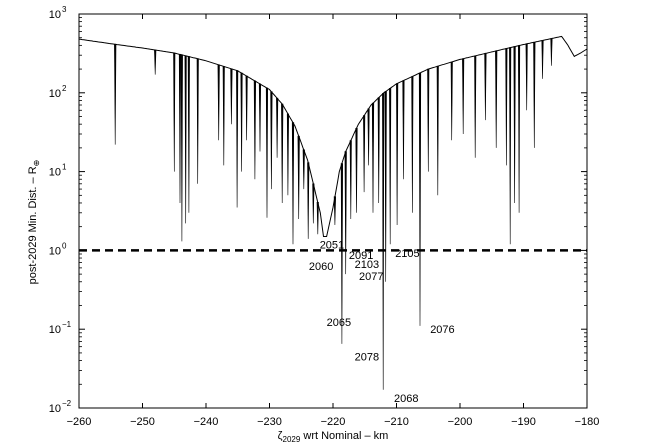  Describe the element at coordinates (33, 225) in the screenshot. I see `y-axis-label-main: post-2029 Min. Dist. – R` at that location.